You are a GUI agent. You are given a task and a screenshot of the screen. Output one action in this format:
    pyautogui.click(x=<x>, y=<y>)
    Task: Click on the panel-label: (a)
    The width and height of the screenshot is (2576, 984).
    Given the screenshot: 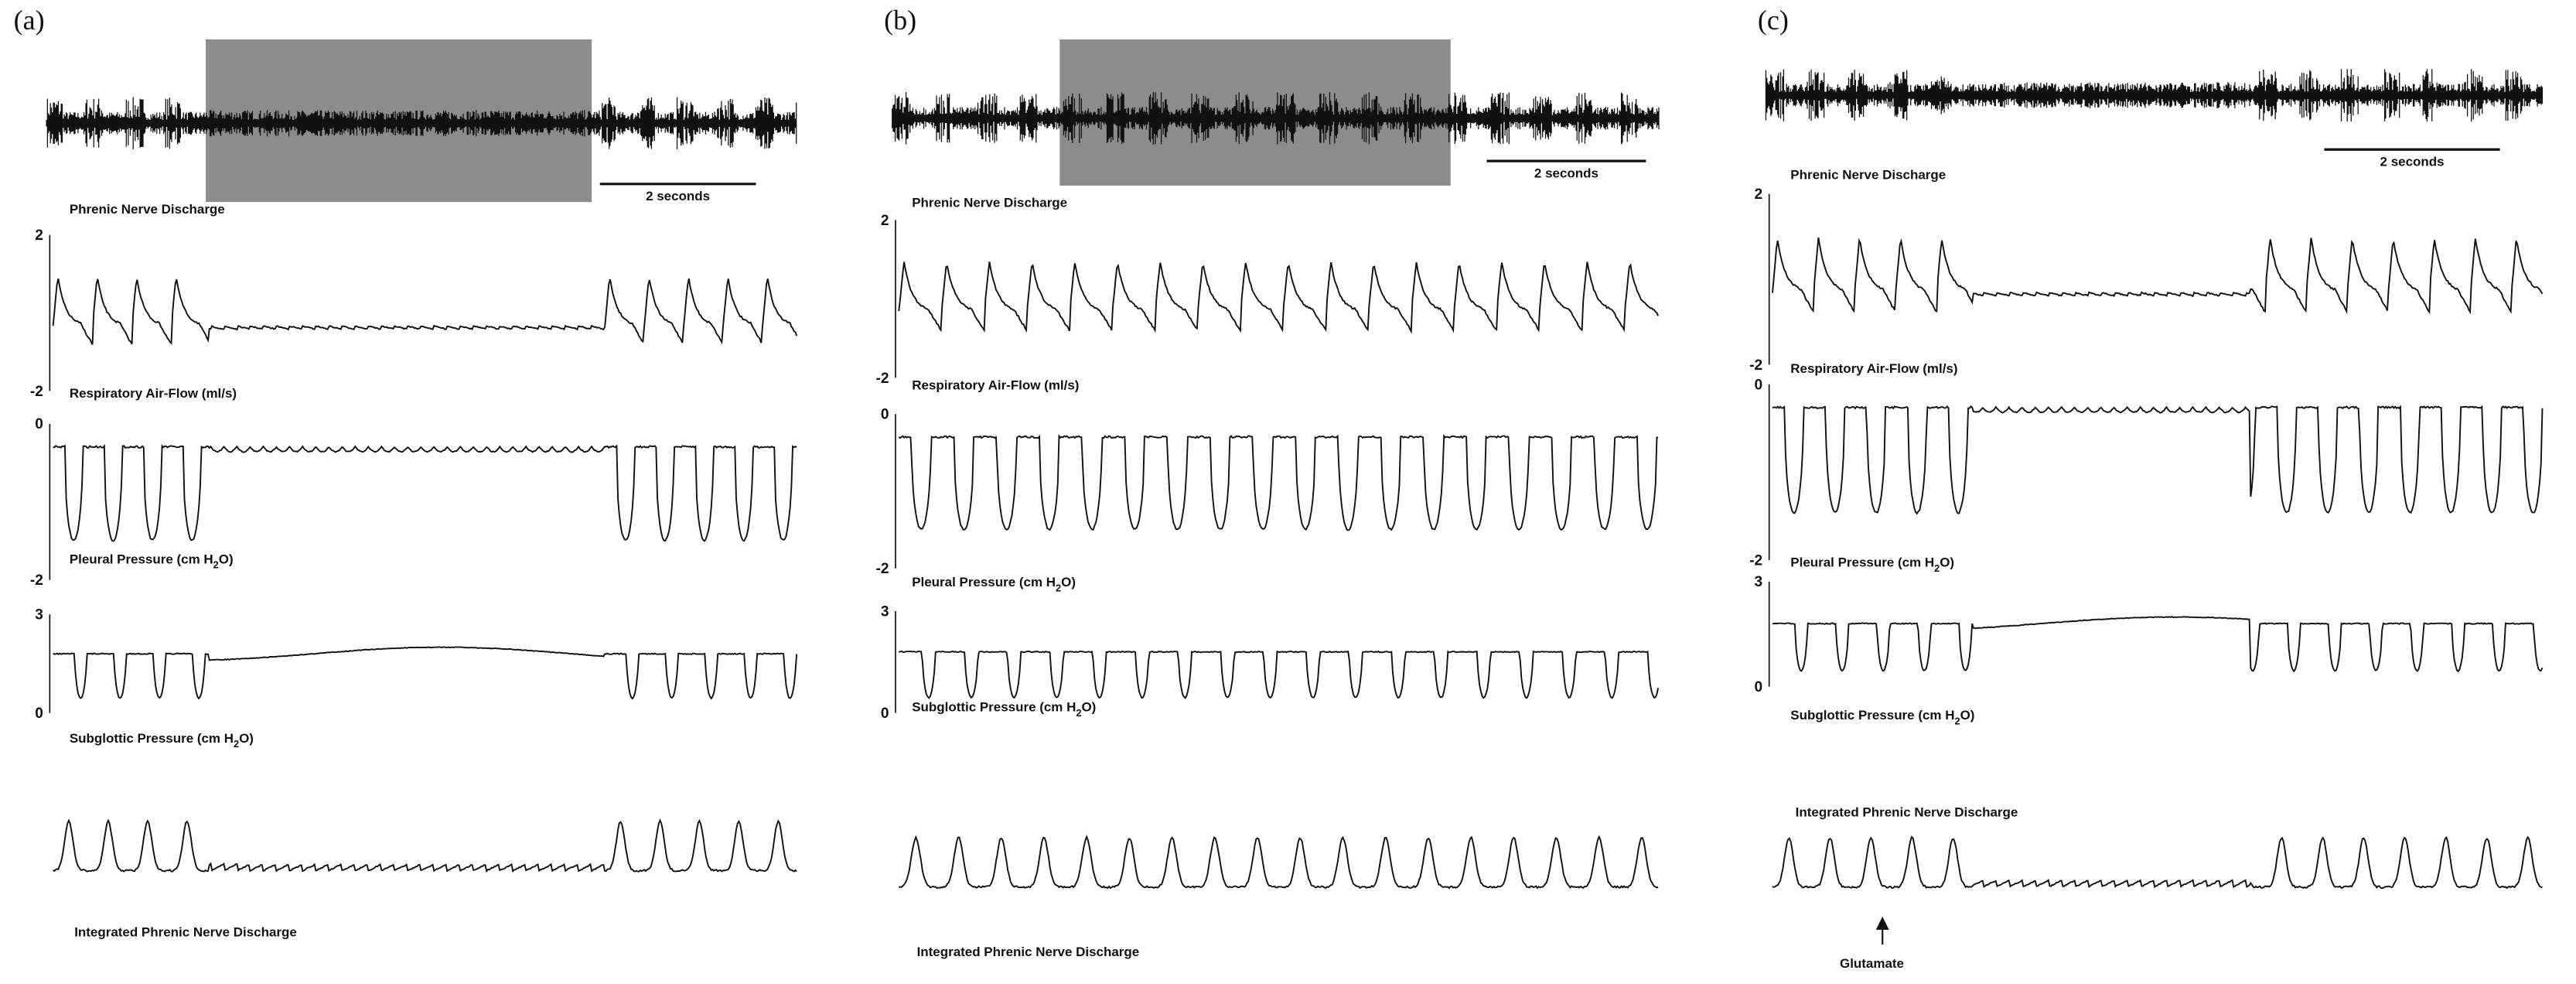 What is the action you would take?
    pyautogui.click(x=30, y=20)
    